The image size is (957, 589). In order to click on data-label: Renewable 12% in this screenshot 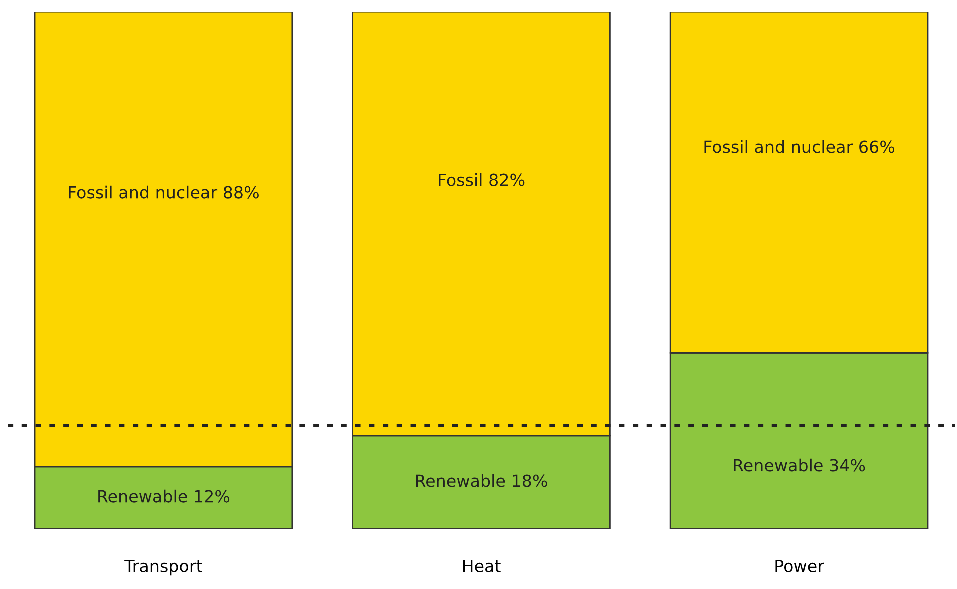, I will do `click(164, 496)`.